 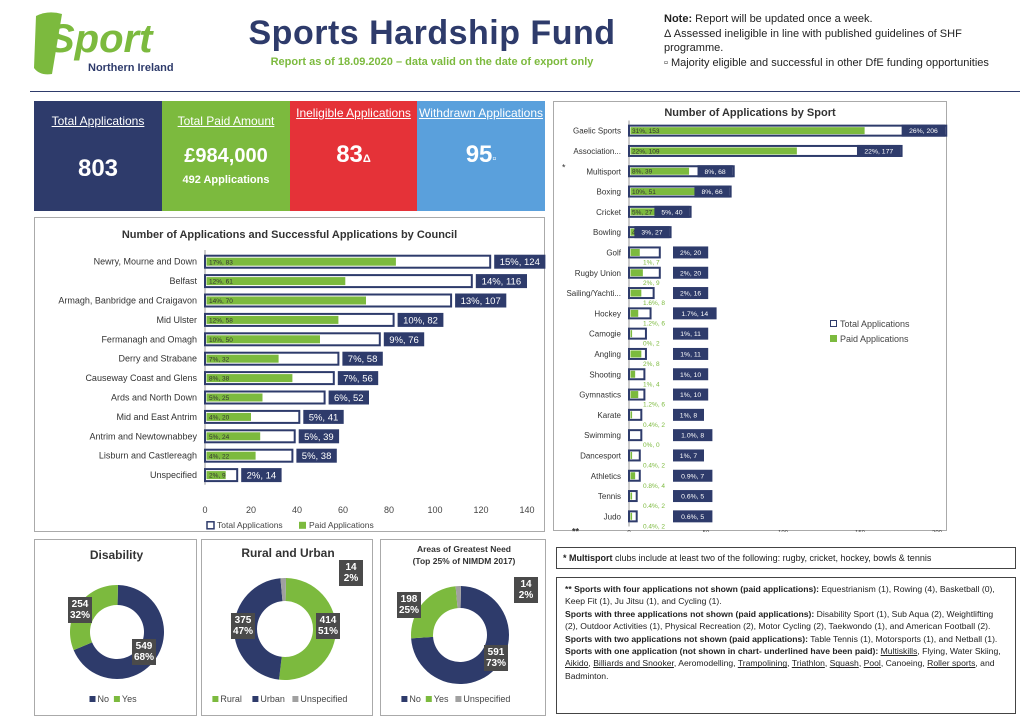 What do you see at coordinates (844, 663) in the screenshot?
I see `paid-sport-name: Squash` at bounding box center [844, 663].